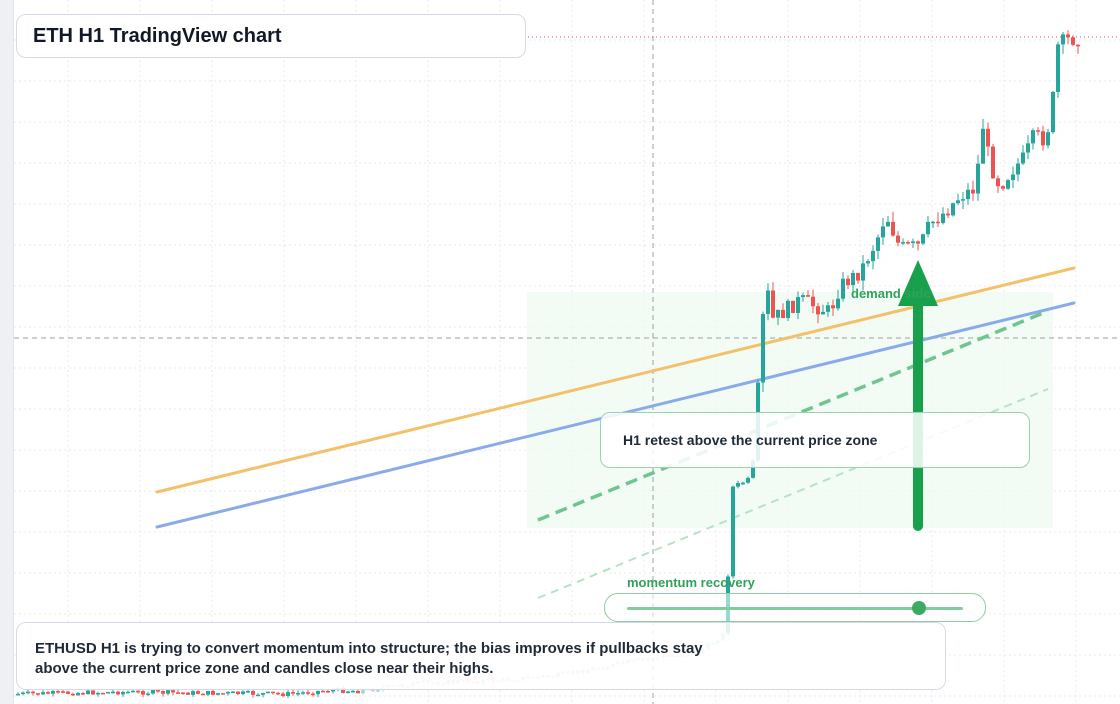  I want to click on retest-callout: H1 retest above the current price zone, so click(815, 440).